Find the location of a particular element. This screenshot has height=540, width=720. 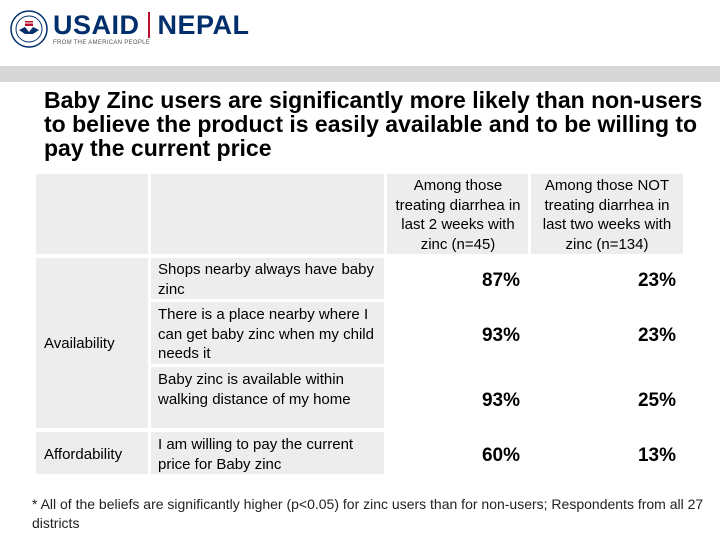

header-cell-users is located at coordinates (457, 214).